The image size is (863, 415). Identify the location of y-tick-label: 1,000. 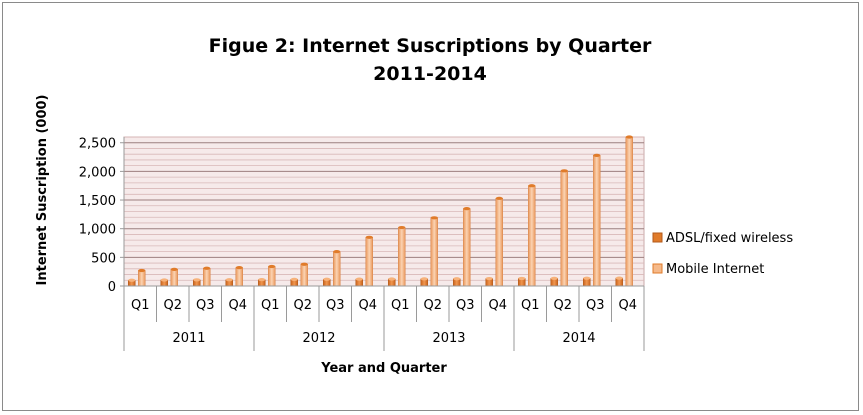
(97, 230).